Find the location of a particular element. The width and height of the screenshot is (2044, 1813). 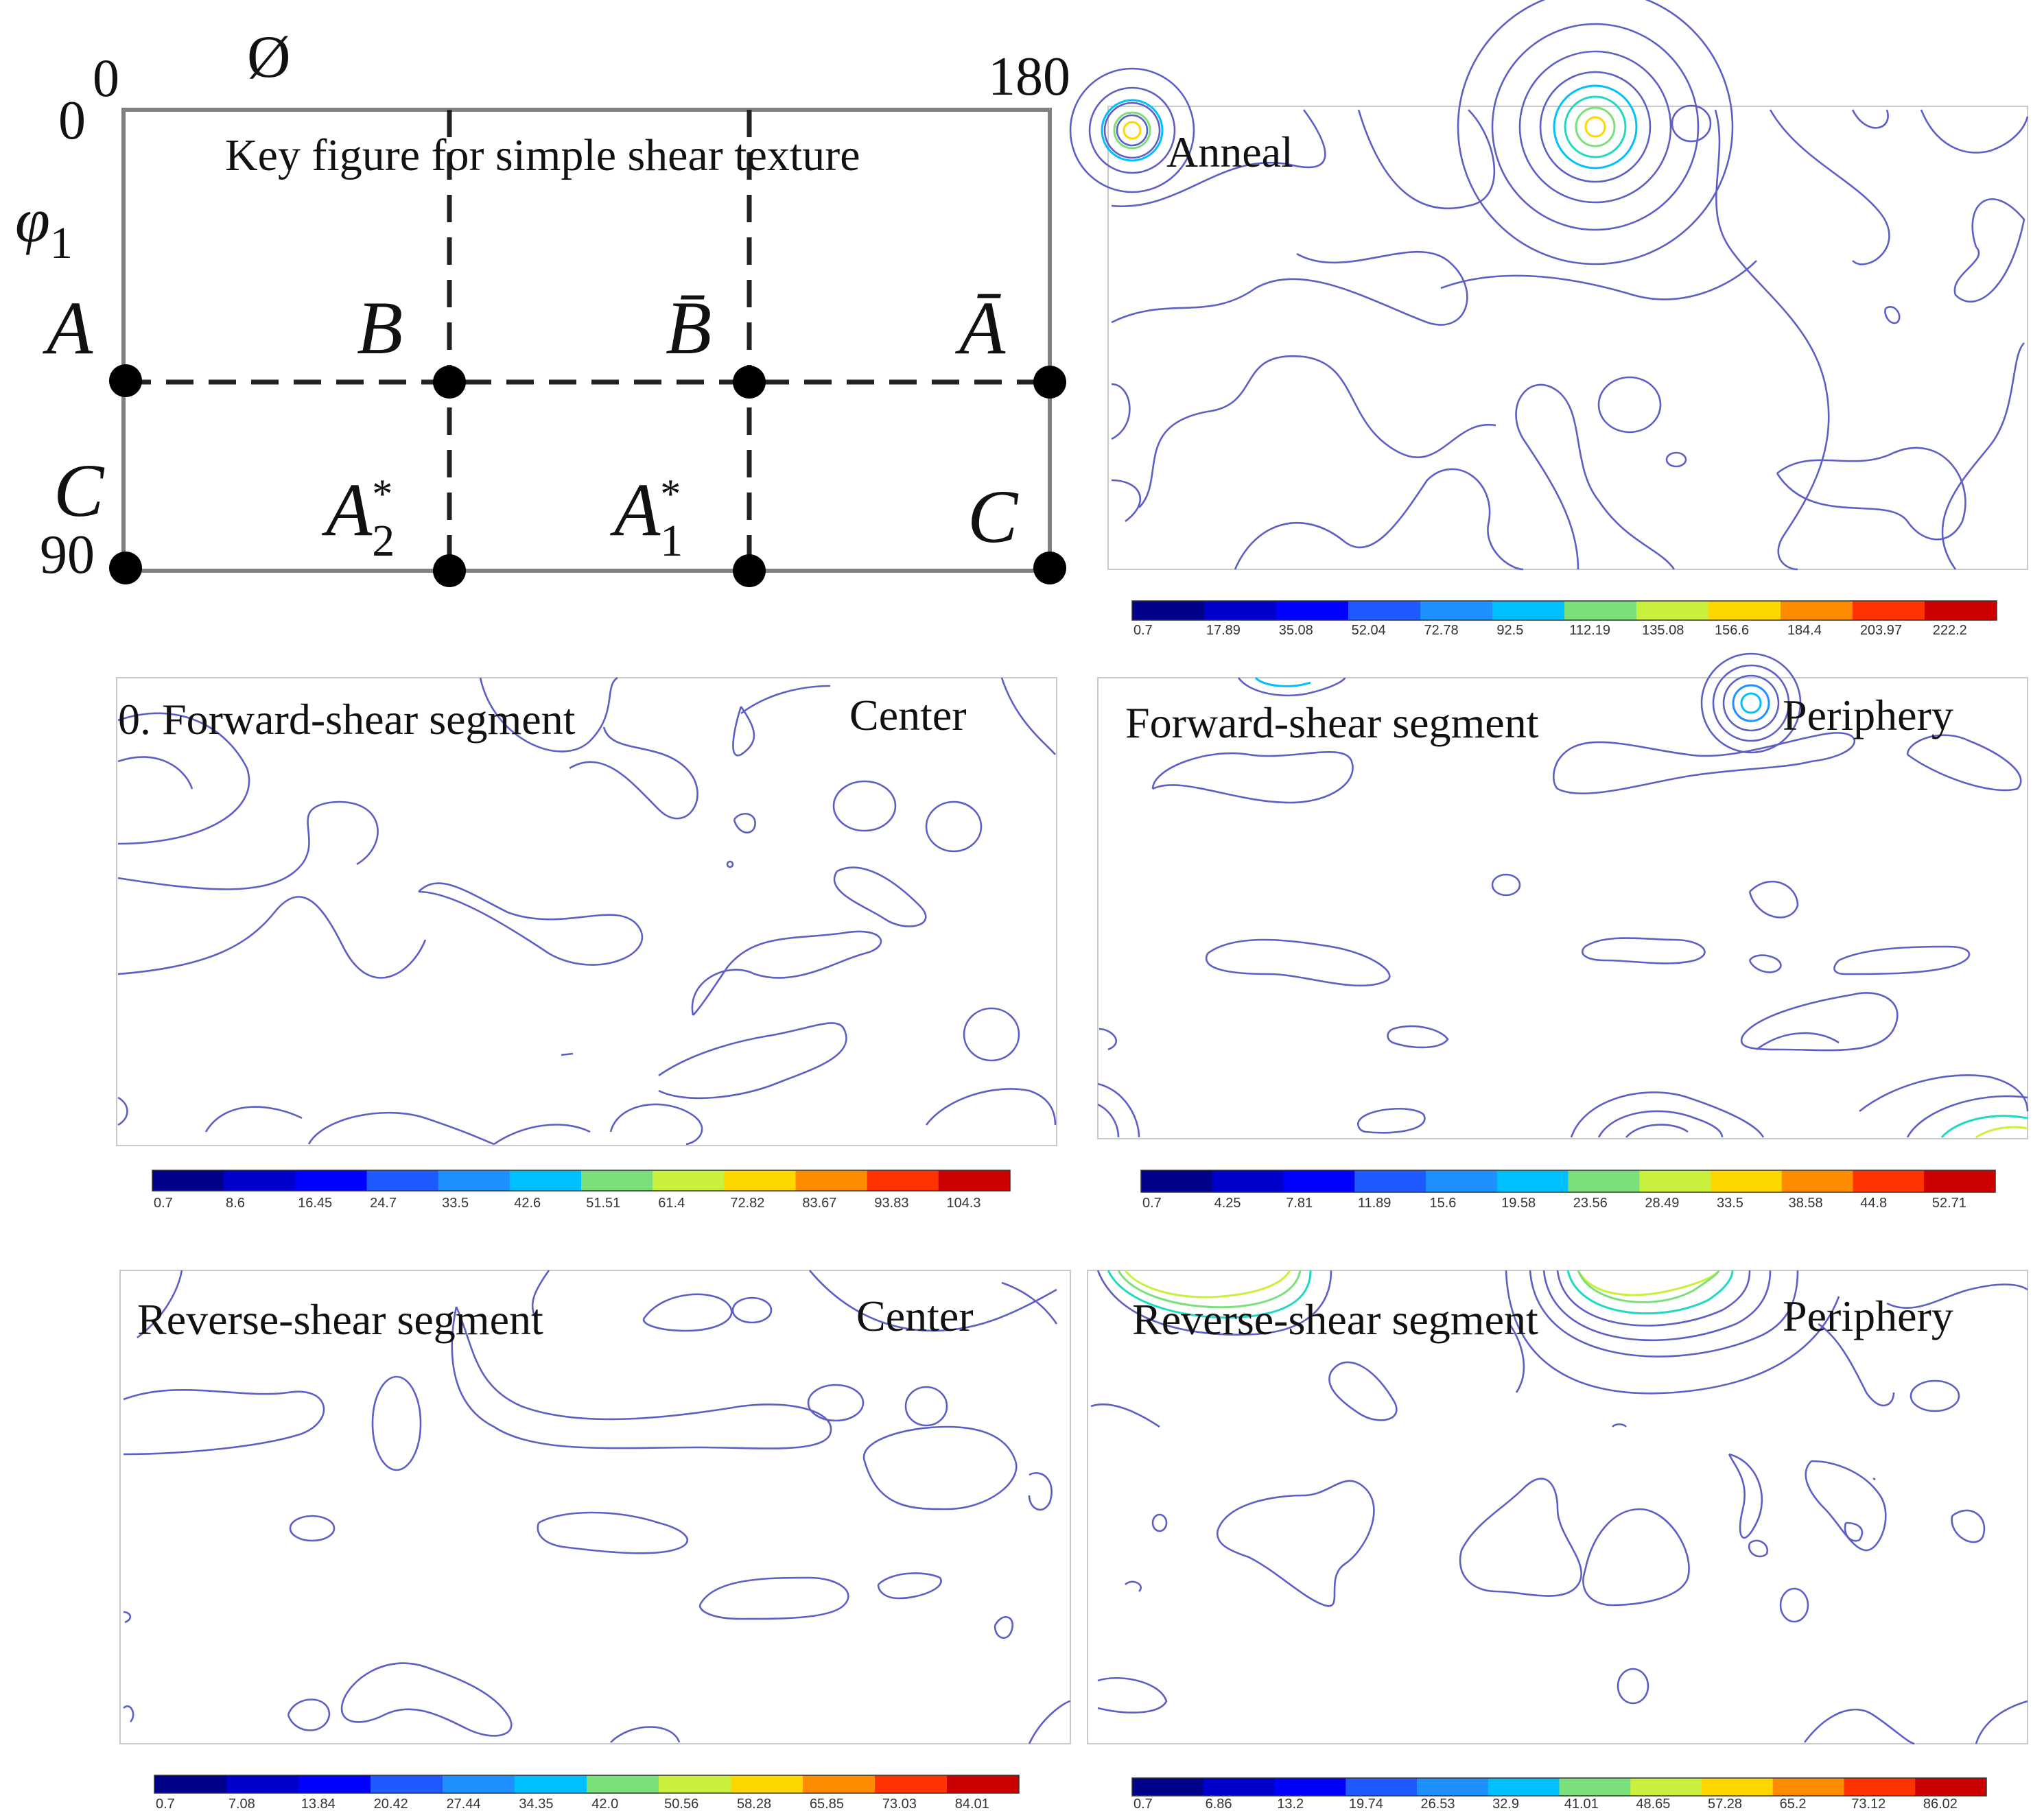

colorbar-tick-label: 52.71 is located at coordinates (1949, 1203).